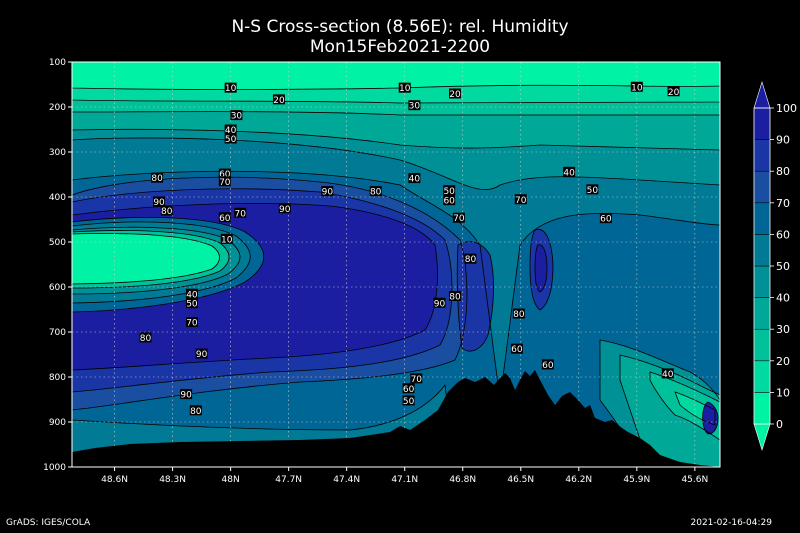 This screenshot has height=533, width=800. I want to click on y-tick-label: 400, so click(57, 198).